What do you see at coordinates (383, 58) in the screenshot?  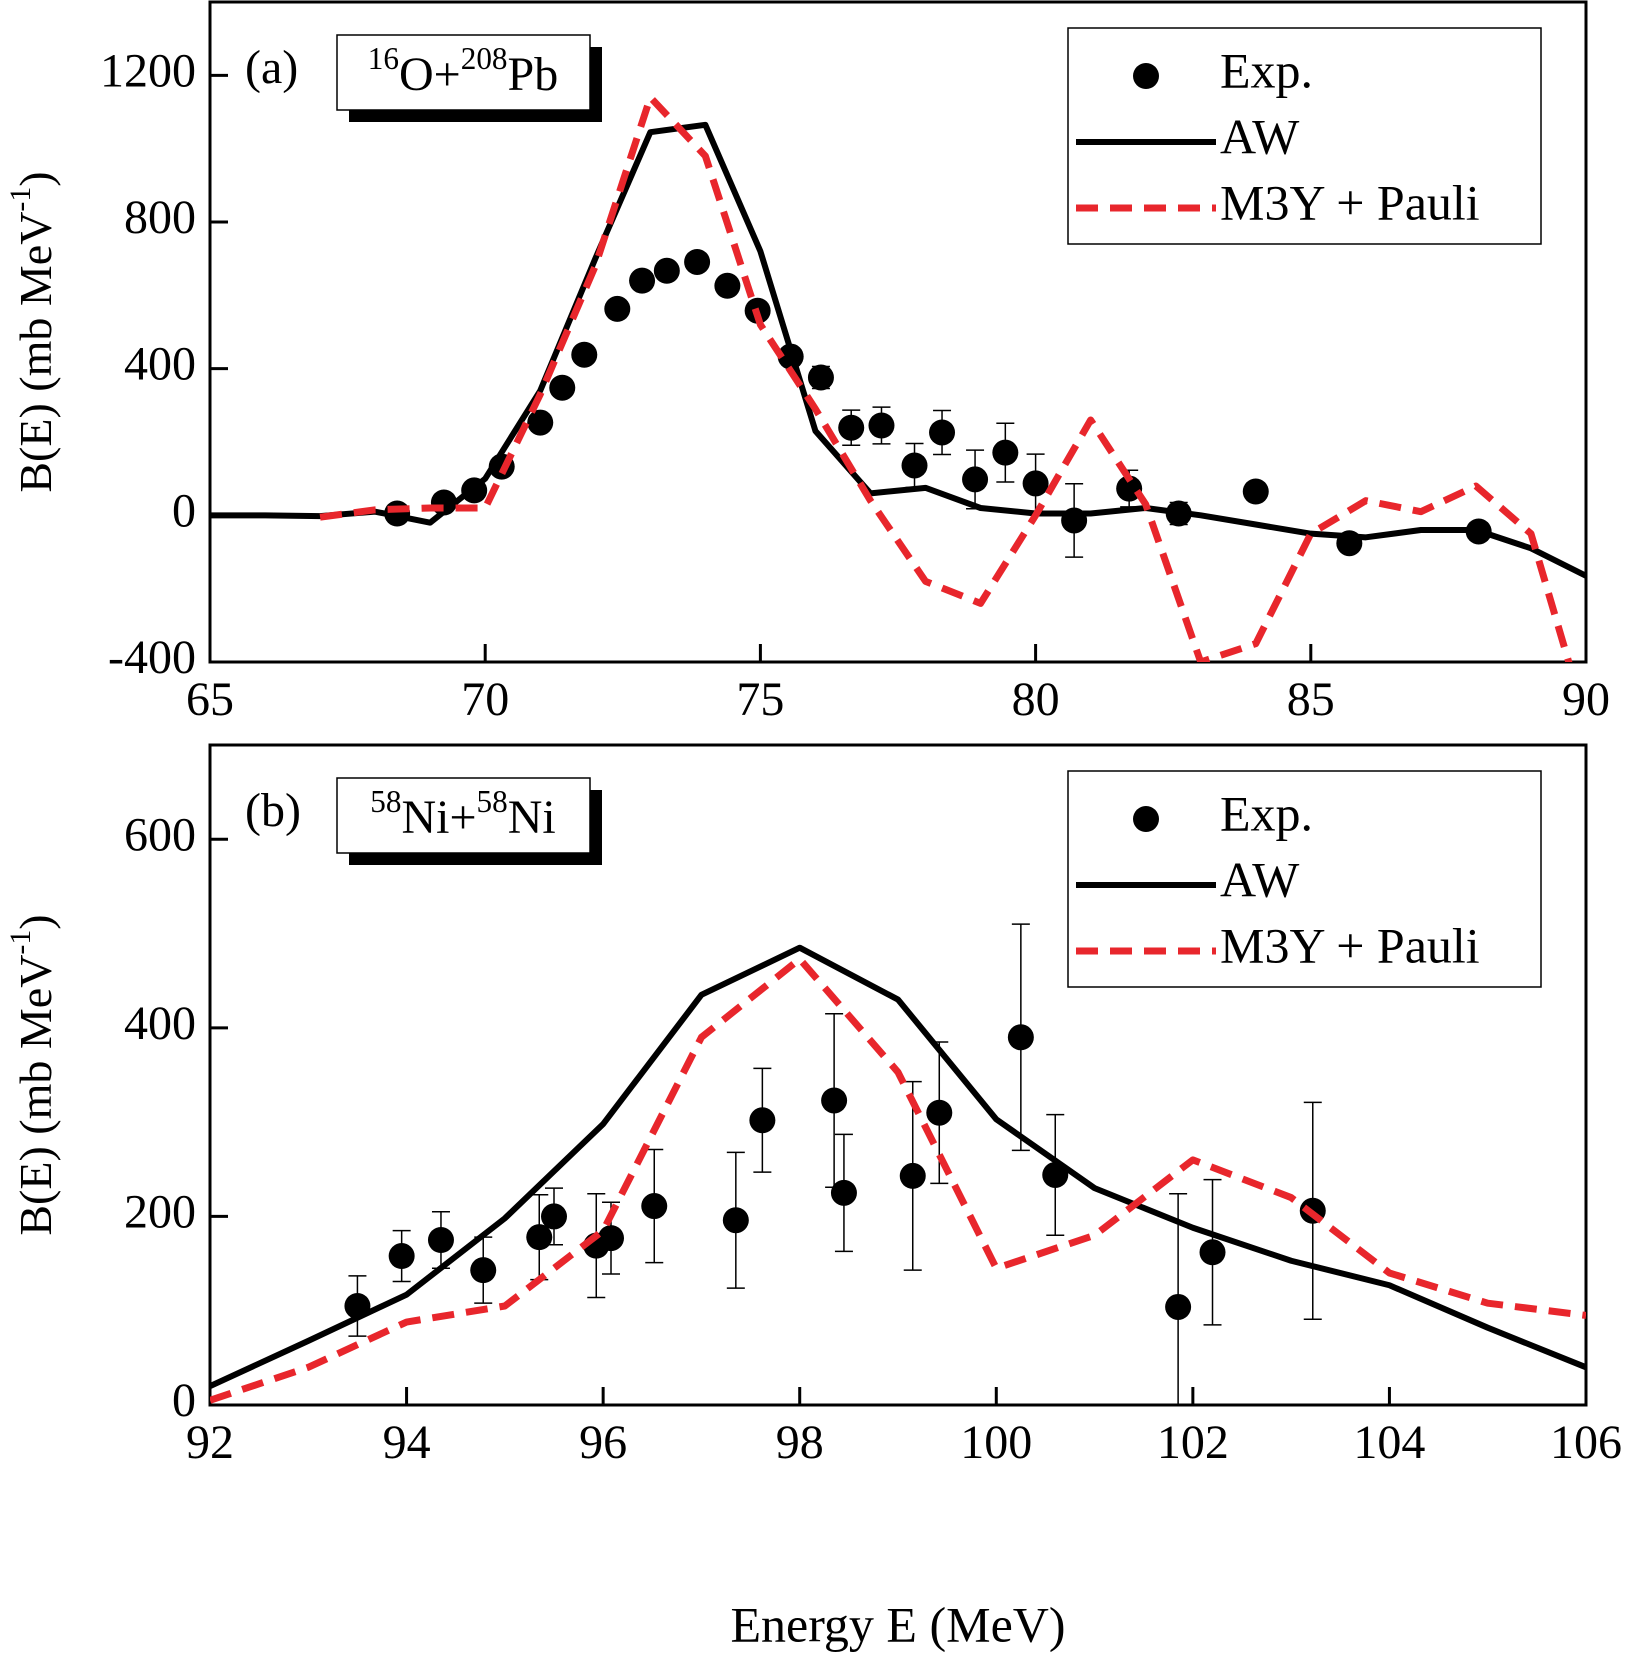 I see `superscript: 16` at bounding box center [383, 58].